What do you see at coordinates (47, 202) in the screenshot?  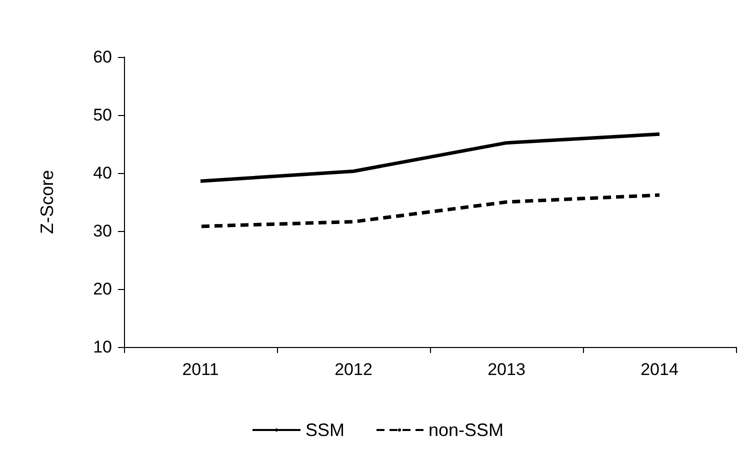 I see `y-axis-title: Z-Score` at bounding box center [47, 202].